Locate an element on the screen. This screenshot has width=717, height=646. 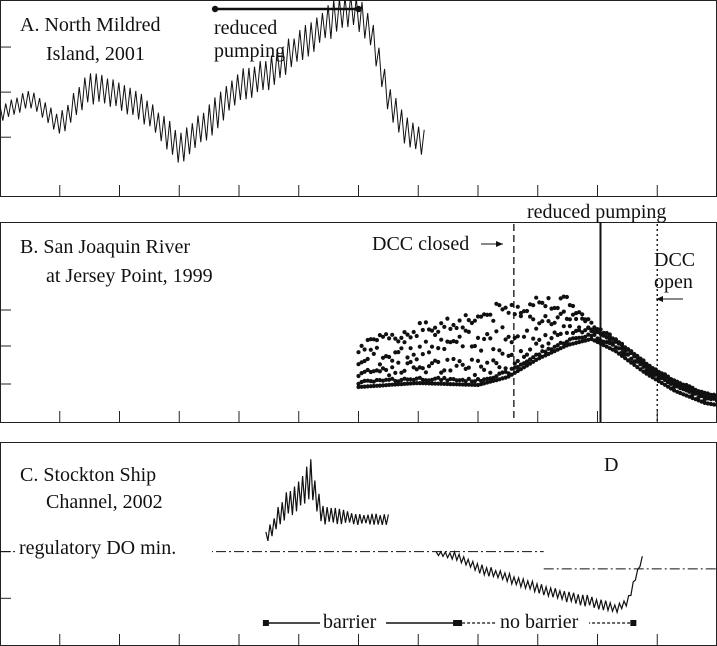
panel-c-title: C. Stockton Ship is located at coordinates (88, 475).